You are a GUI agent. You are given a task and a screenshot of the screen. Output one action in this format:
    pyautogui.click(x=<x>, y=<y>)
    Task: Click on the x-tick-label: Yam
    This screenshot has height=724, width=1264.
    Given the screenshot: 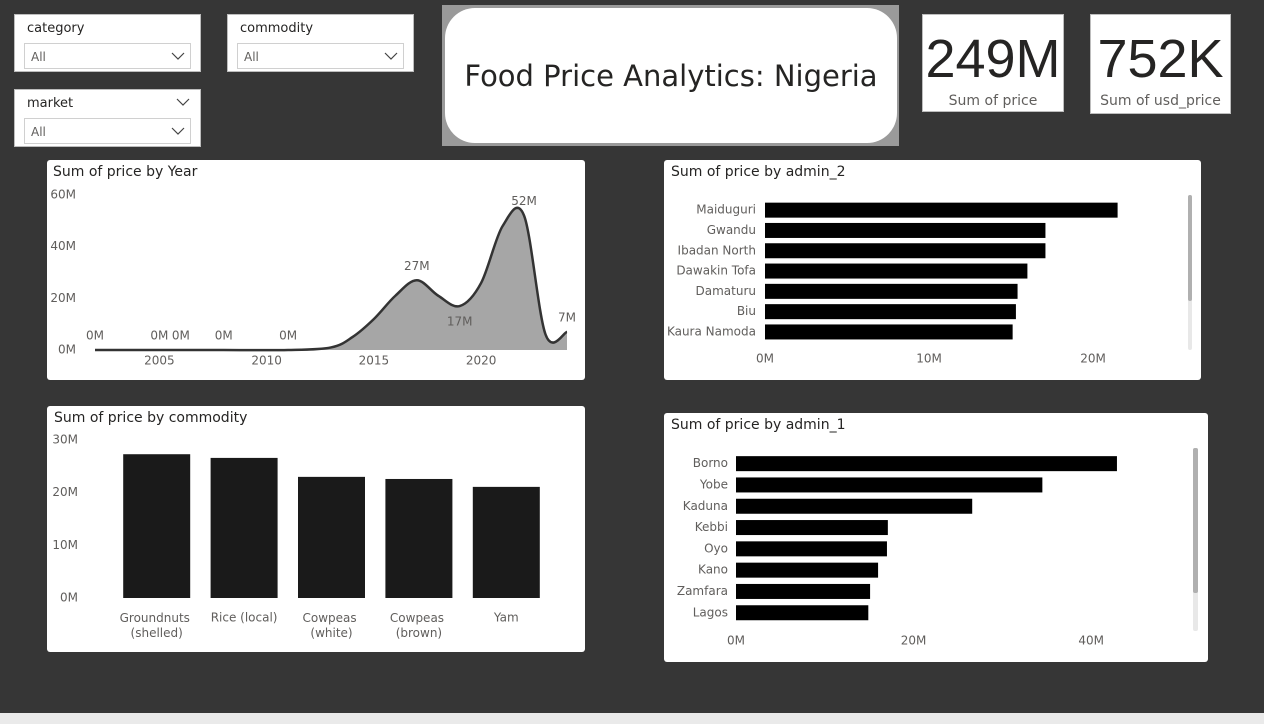 What is the action you would take?
    pyautogui.click(x=506, y=618)
    